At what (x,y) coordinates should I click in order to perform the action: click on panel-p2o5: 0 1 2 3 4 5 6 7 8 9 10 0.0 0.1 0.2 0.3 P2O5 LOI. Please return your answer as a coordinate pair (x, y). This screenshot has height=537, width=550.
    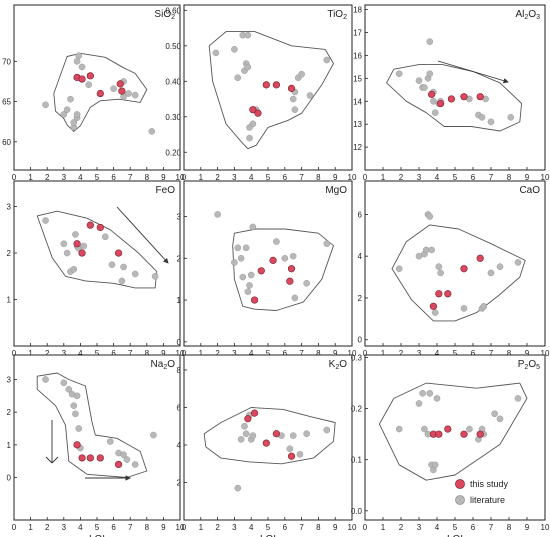
    Looking at the image, I should click on (450, 445).